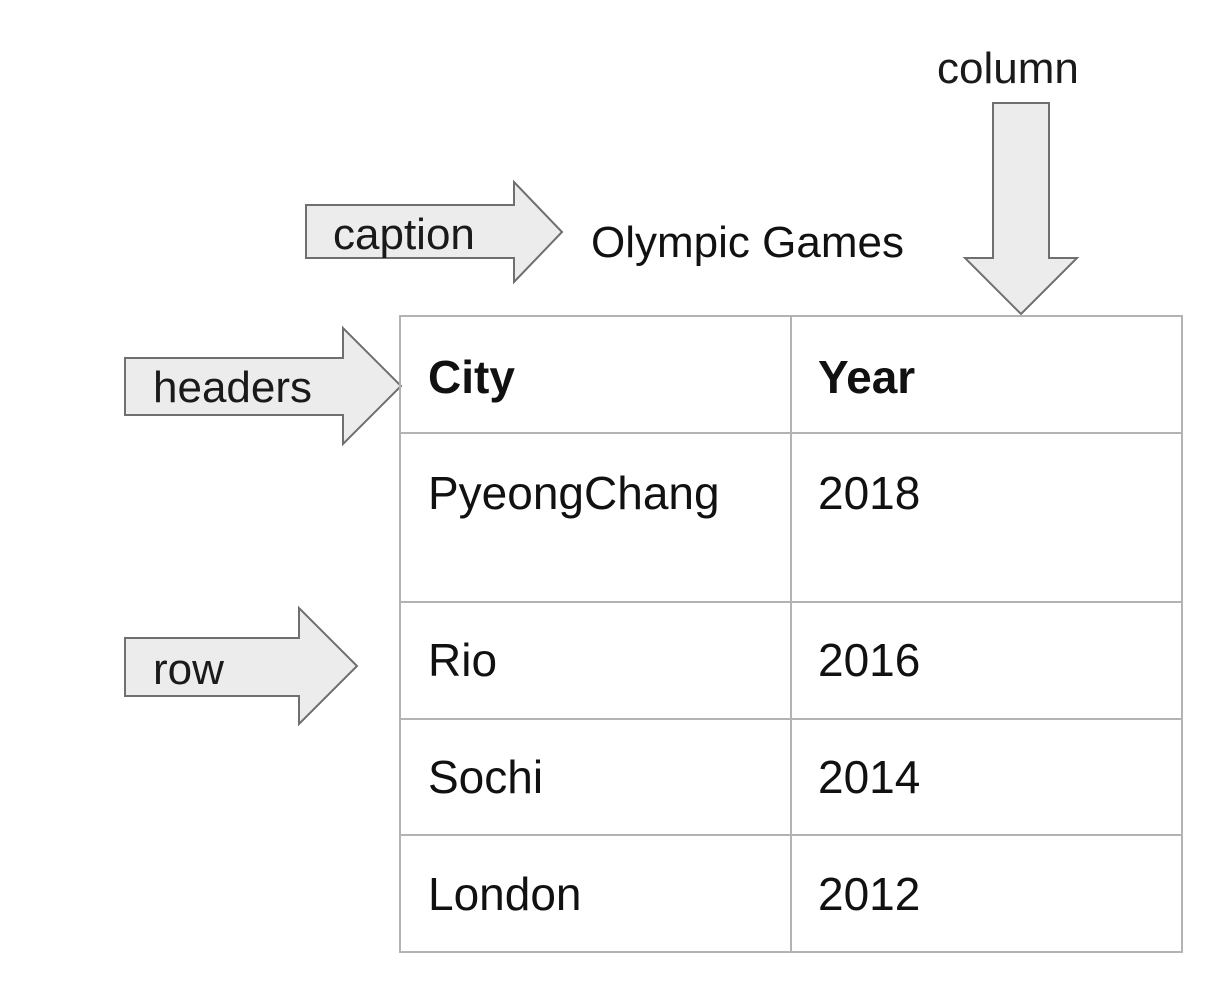  I want to click on column-label: column, so click(1008, 68).